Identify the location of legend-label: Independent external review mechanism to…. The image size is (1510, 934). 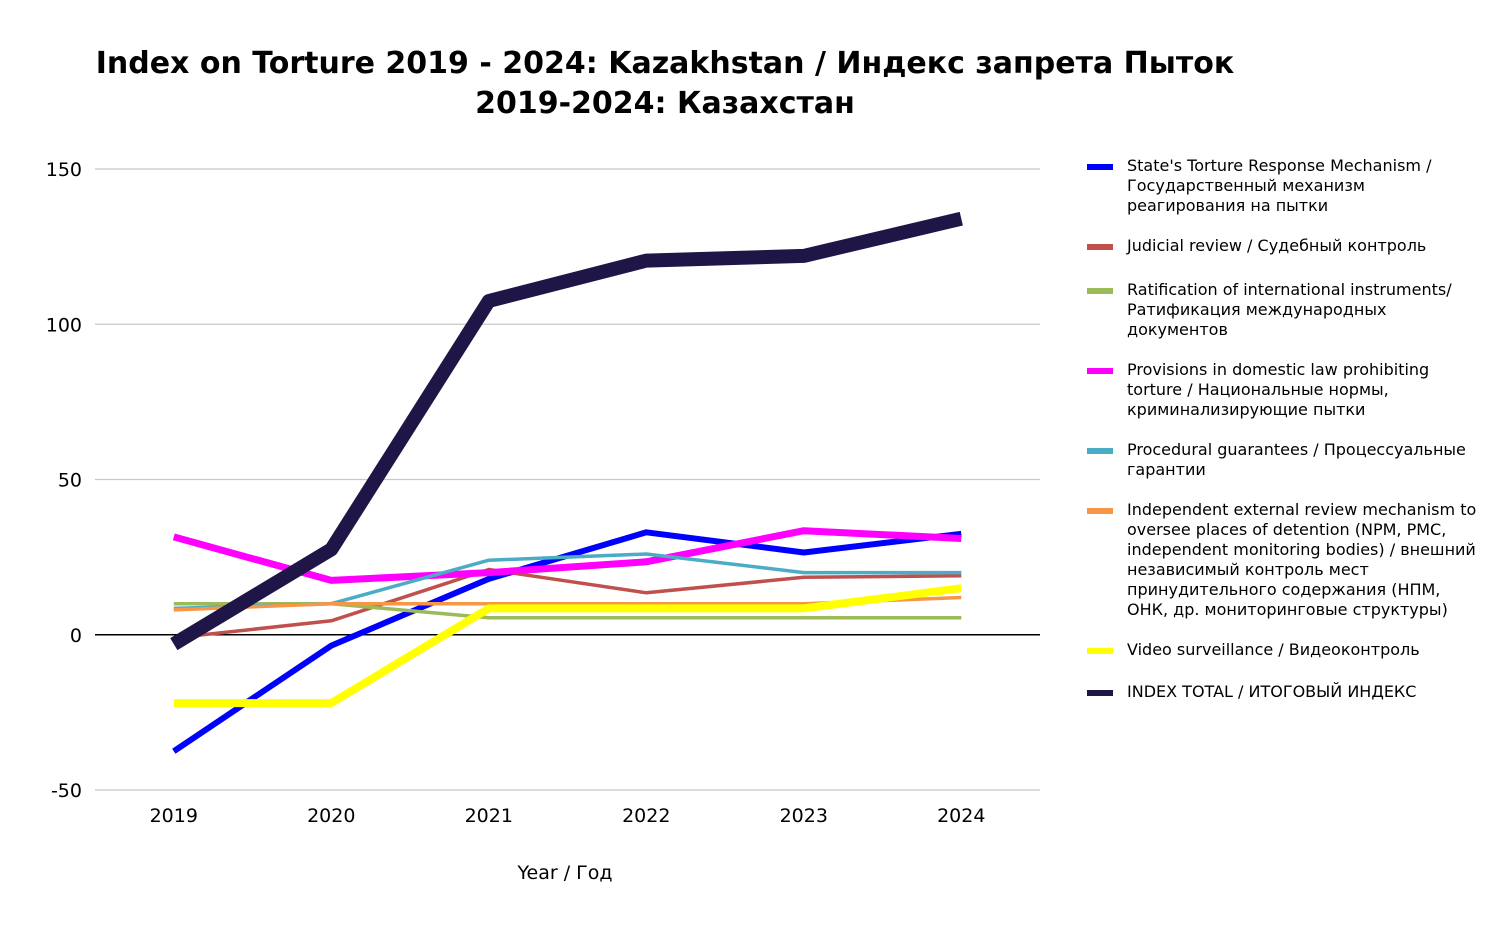
(1301, 559).